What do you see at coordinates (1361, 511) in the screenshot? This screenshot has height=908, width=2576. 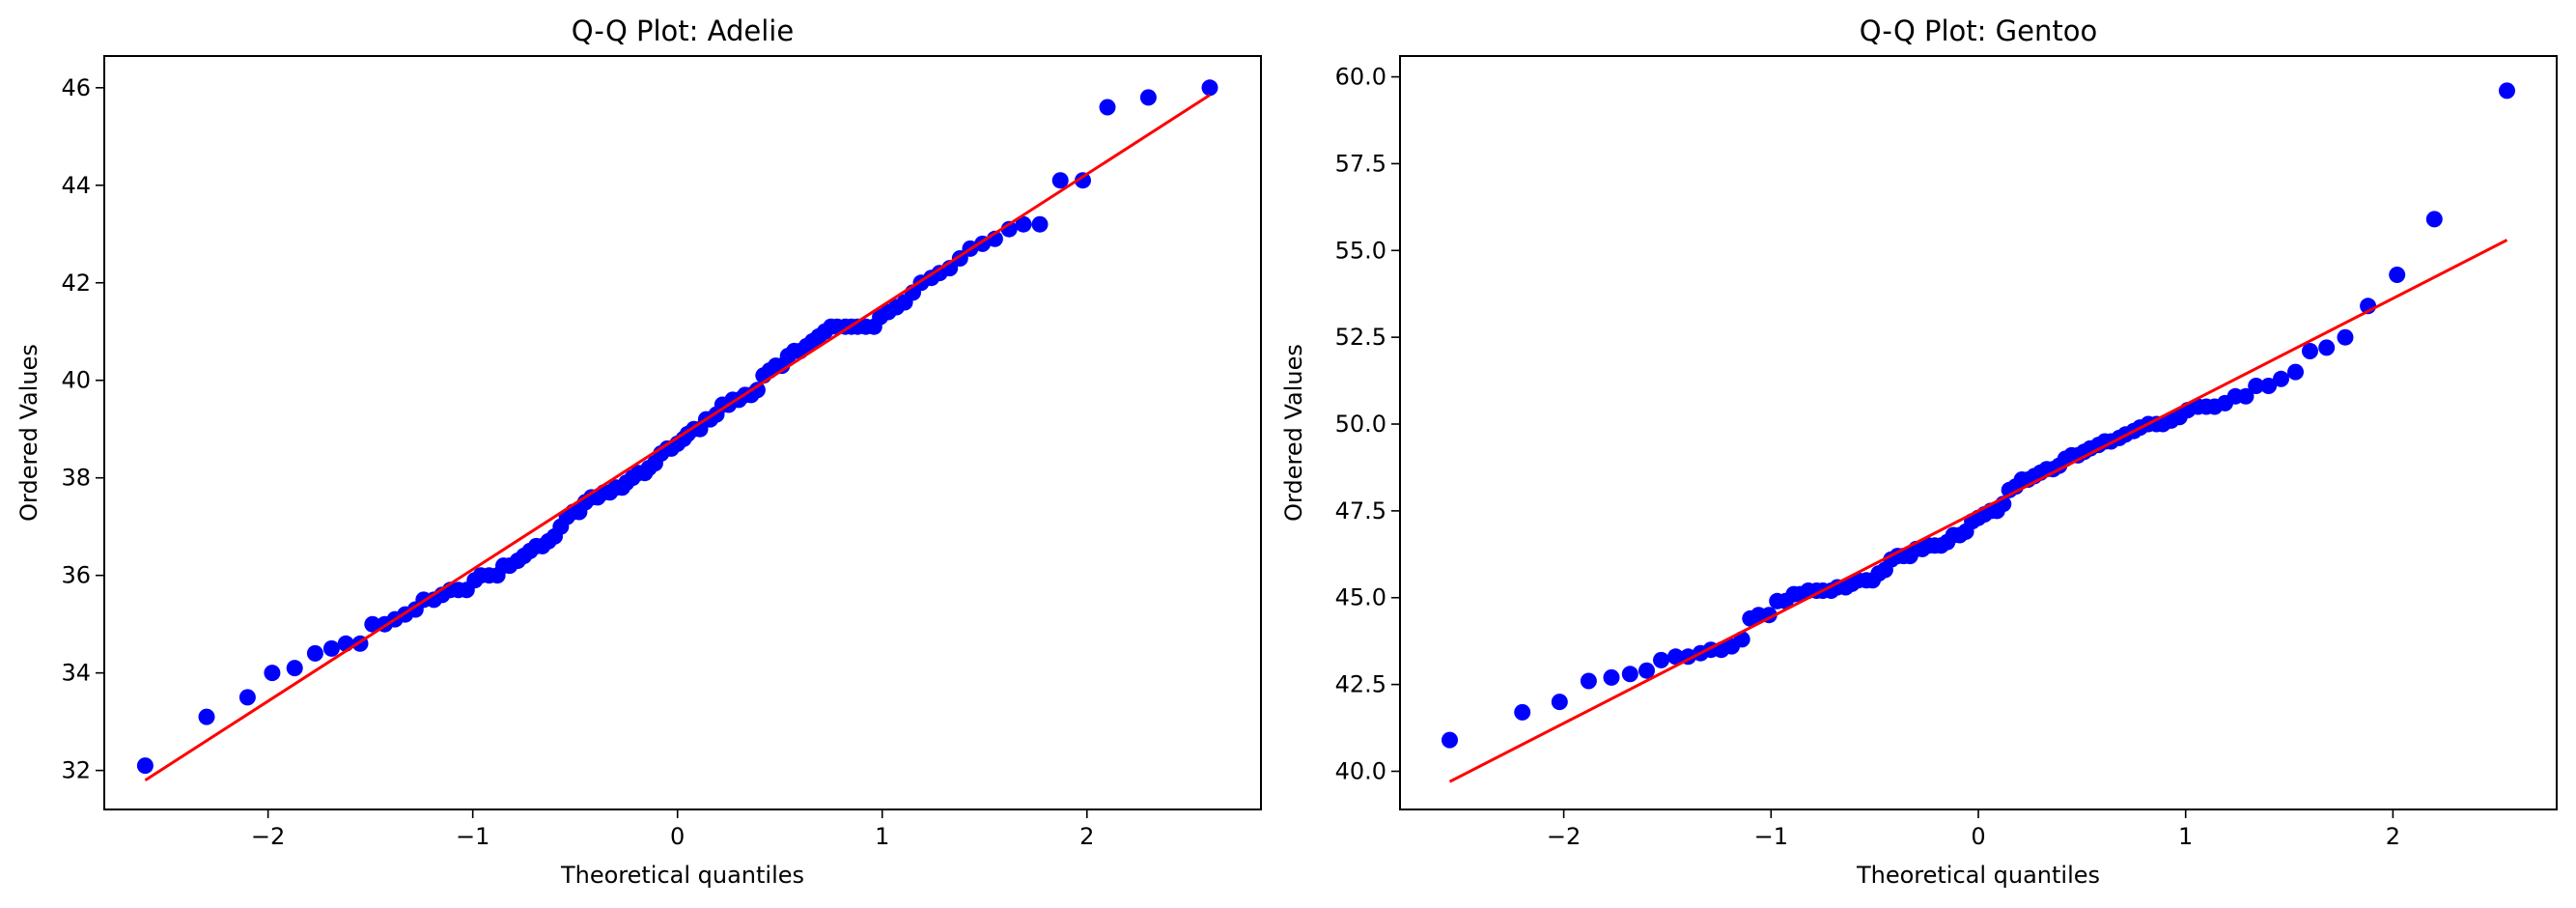 I see `gentoo-y-tick-label: 47.5` at bounding box center [1361, 511].